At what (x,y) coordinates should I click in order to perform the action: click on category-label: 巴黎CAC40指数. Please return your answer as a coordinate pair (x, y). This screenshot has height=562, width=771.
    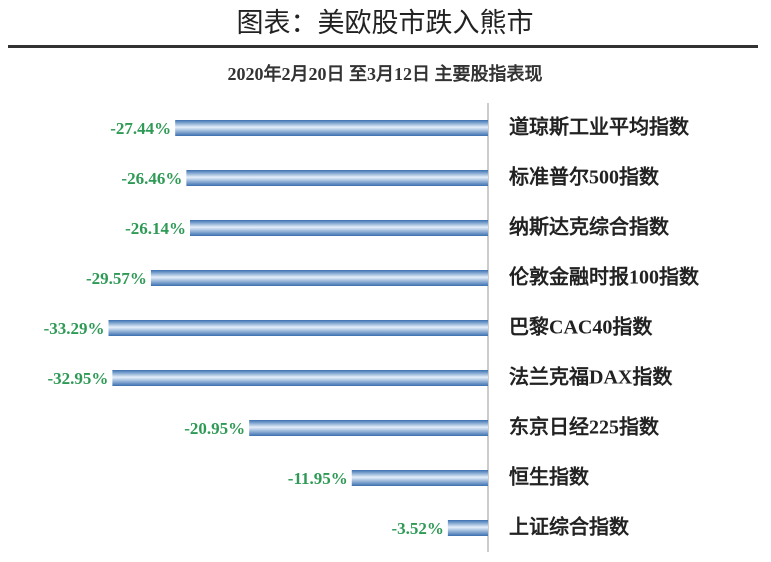
    Looking at the image, I should click on (581, 327).